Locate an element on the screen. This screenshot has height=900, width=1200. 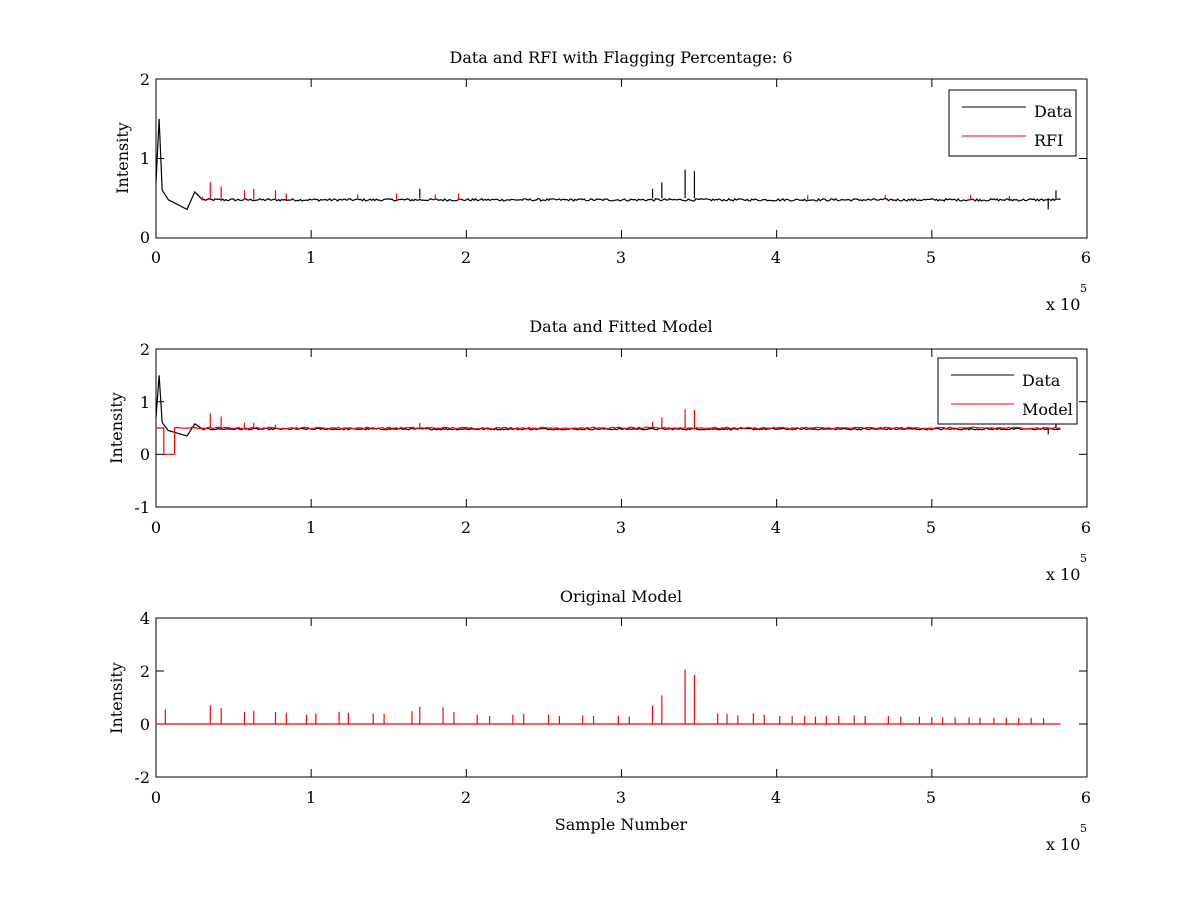
panel-1-y-tick-labels: 0 1 2 is located at coordinates (145, 158).